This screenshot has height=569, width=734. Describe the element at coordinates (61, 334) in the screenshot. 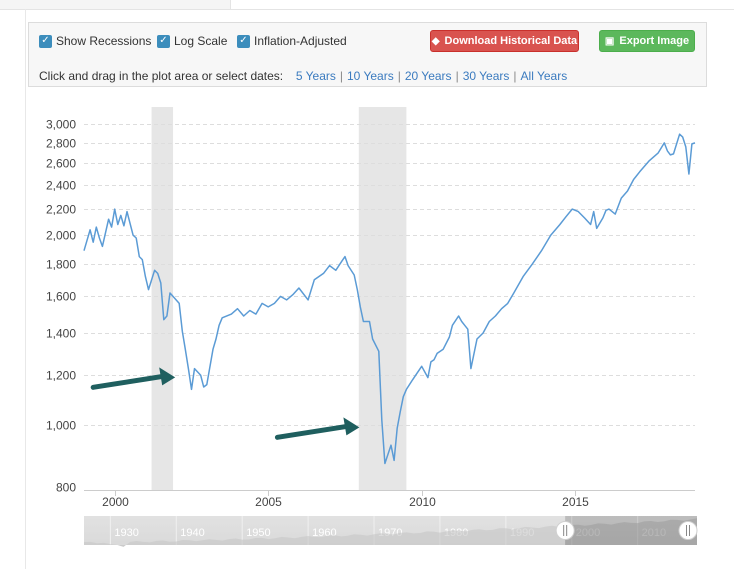

I see `y-tick-label: 1,400` at that location.